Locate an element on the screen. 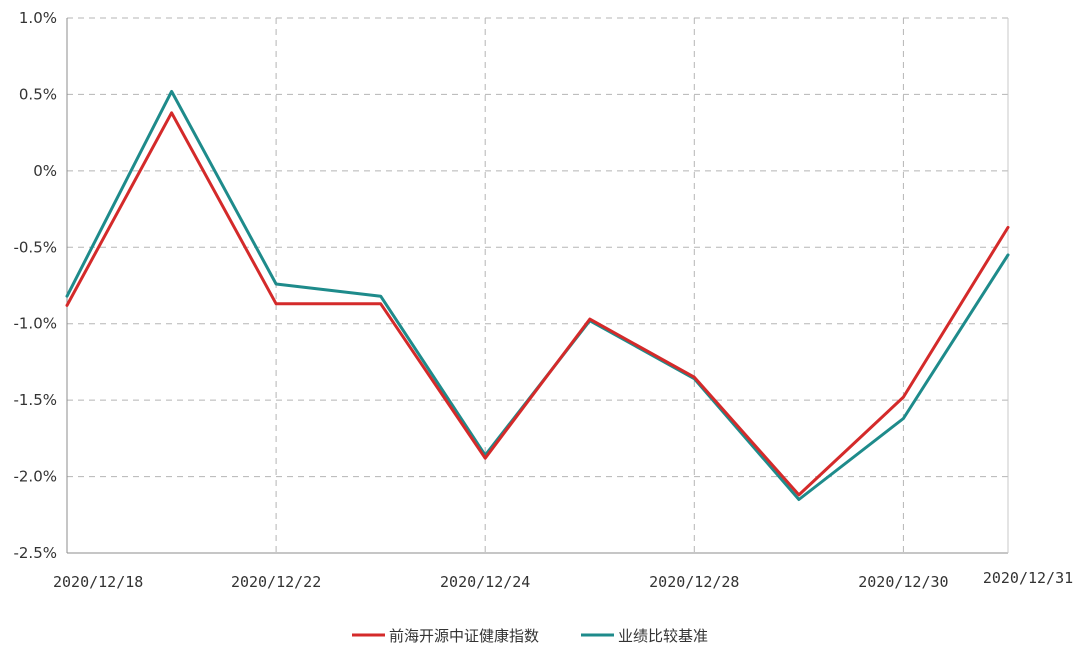  legend: 前海开源中证健康指数 业绩比较基准 is located at coordinates (530, 636).